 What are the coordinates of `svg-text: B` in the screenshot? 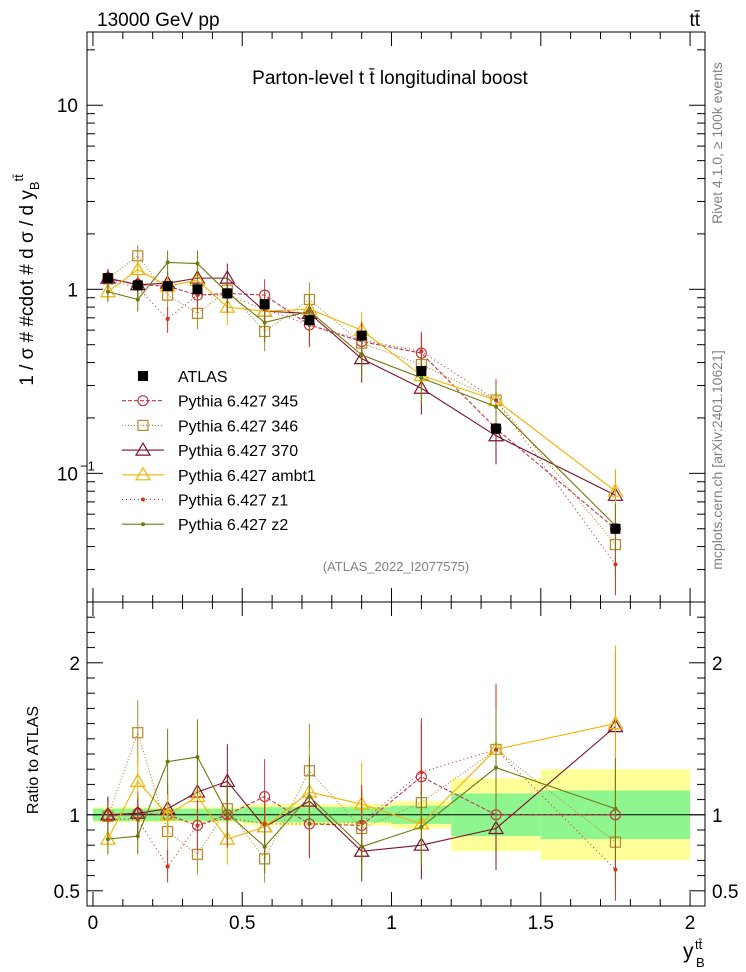 It's located at (700, 962).